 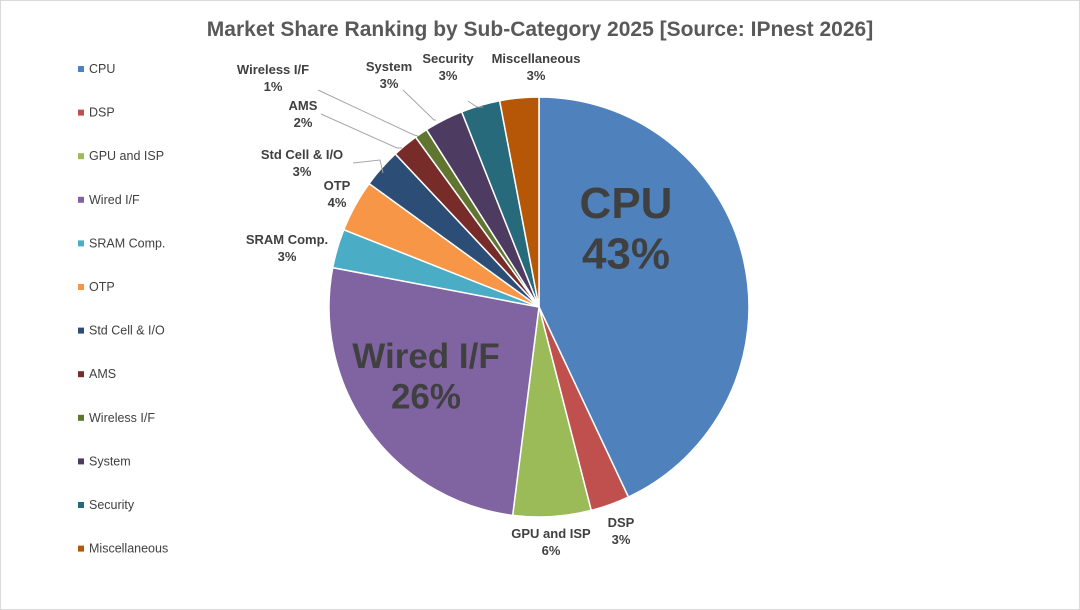 I want to click on data-label-wired-i-f: Wired I/F 26%, so click(x=425, y=376).